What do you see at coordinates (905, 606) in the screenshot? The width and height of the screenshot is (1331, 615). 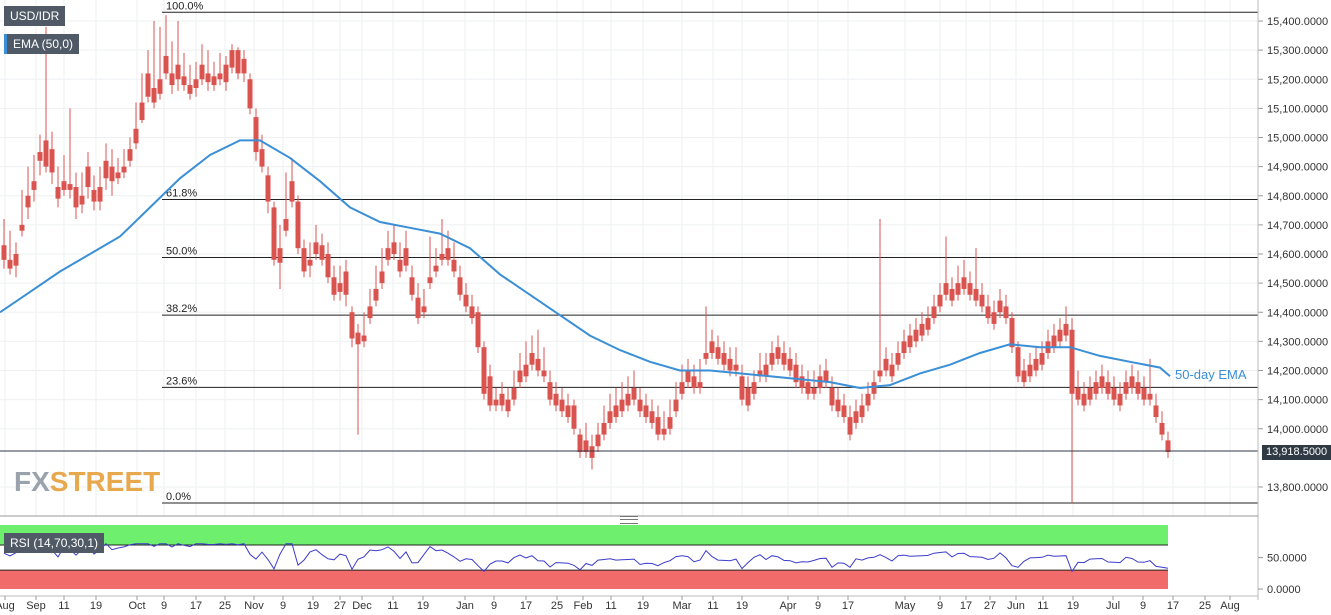 I see `time-tick-label: May` at bounding box center [905, 606].